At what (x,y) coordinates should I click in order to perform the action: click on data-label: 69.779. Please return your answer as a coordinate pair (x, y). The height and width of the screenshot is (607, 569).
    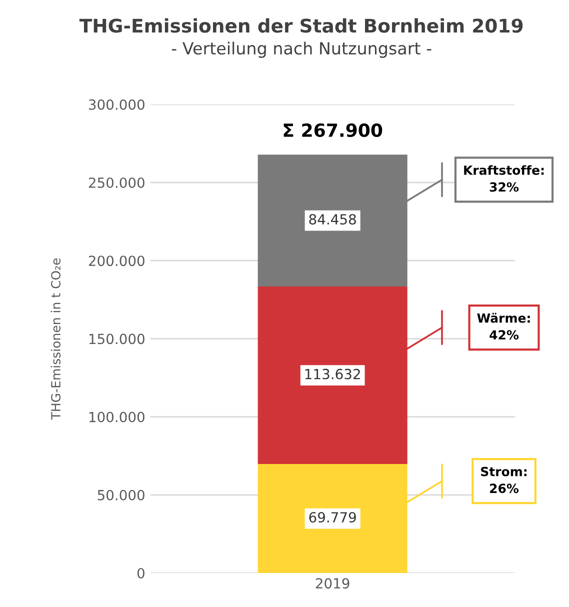
    Looking at the image, I should click on (332, 517).